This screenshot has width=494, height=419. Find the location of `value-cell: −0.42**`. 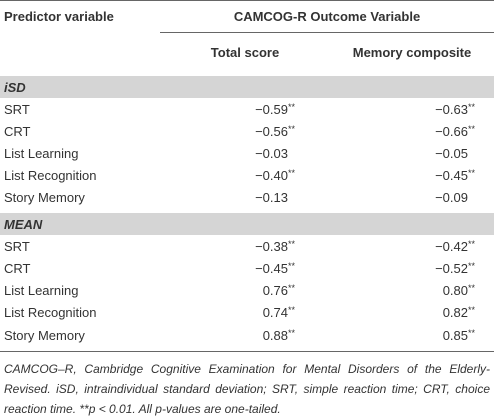

value-cell: −0.42** is located at coordinates (412, 246).